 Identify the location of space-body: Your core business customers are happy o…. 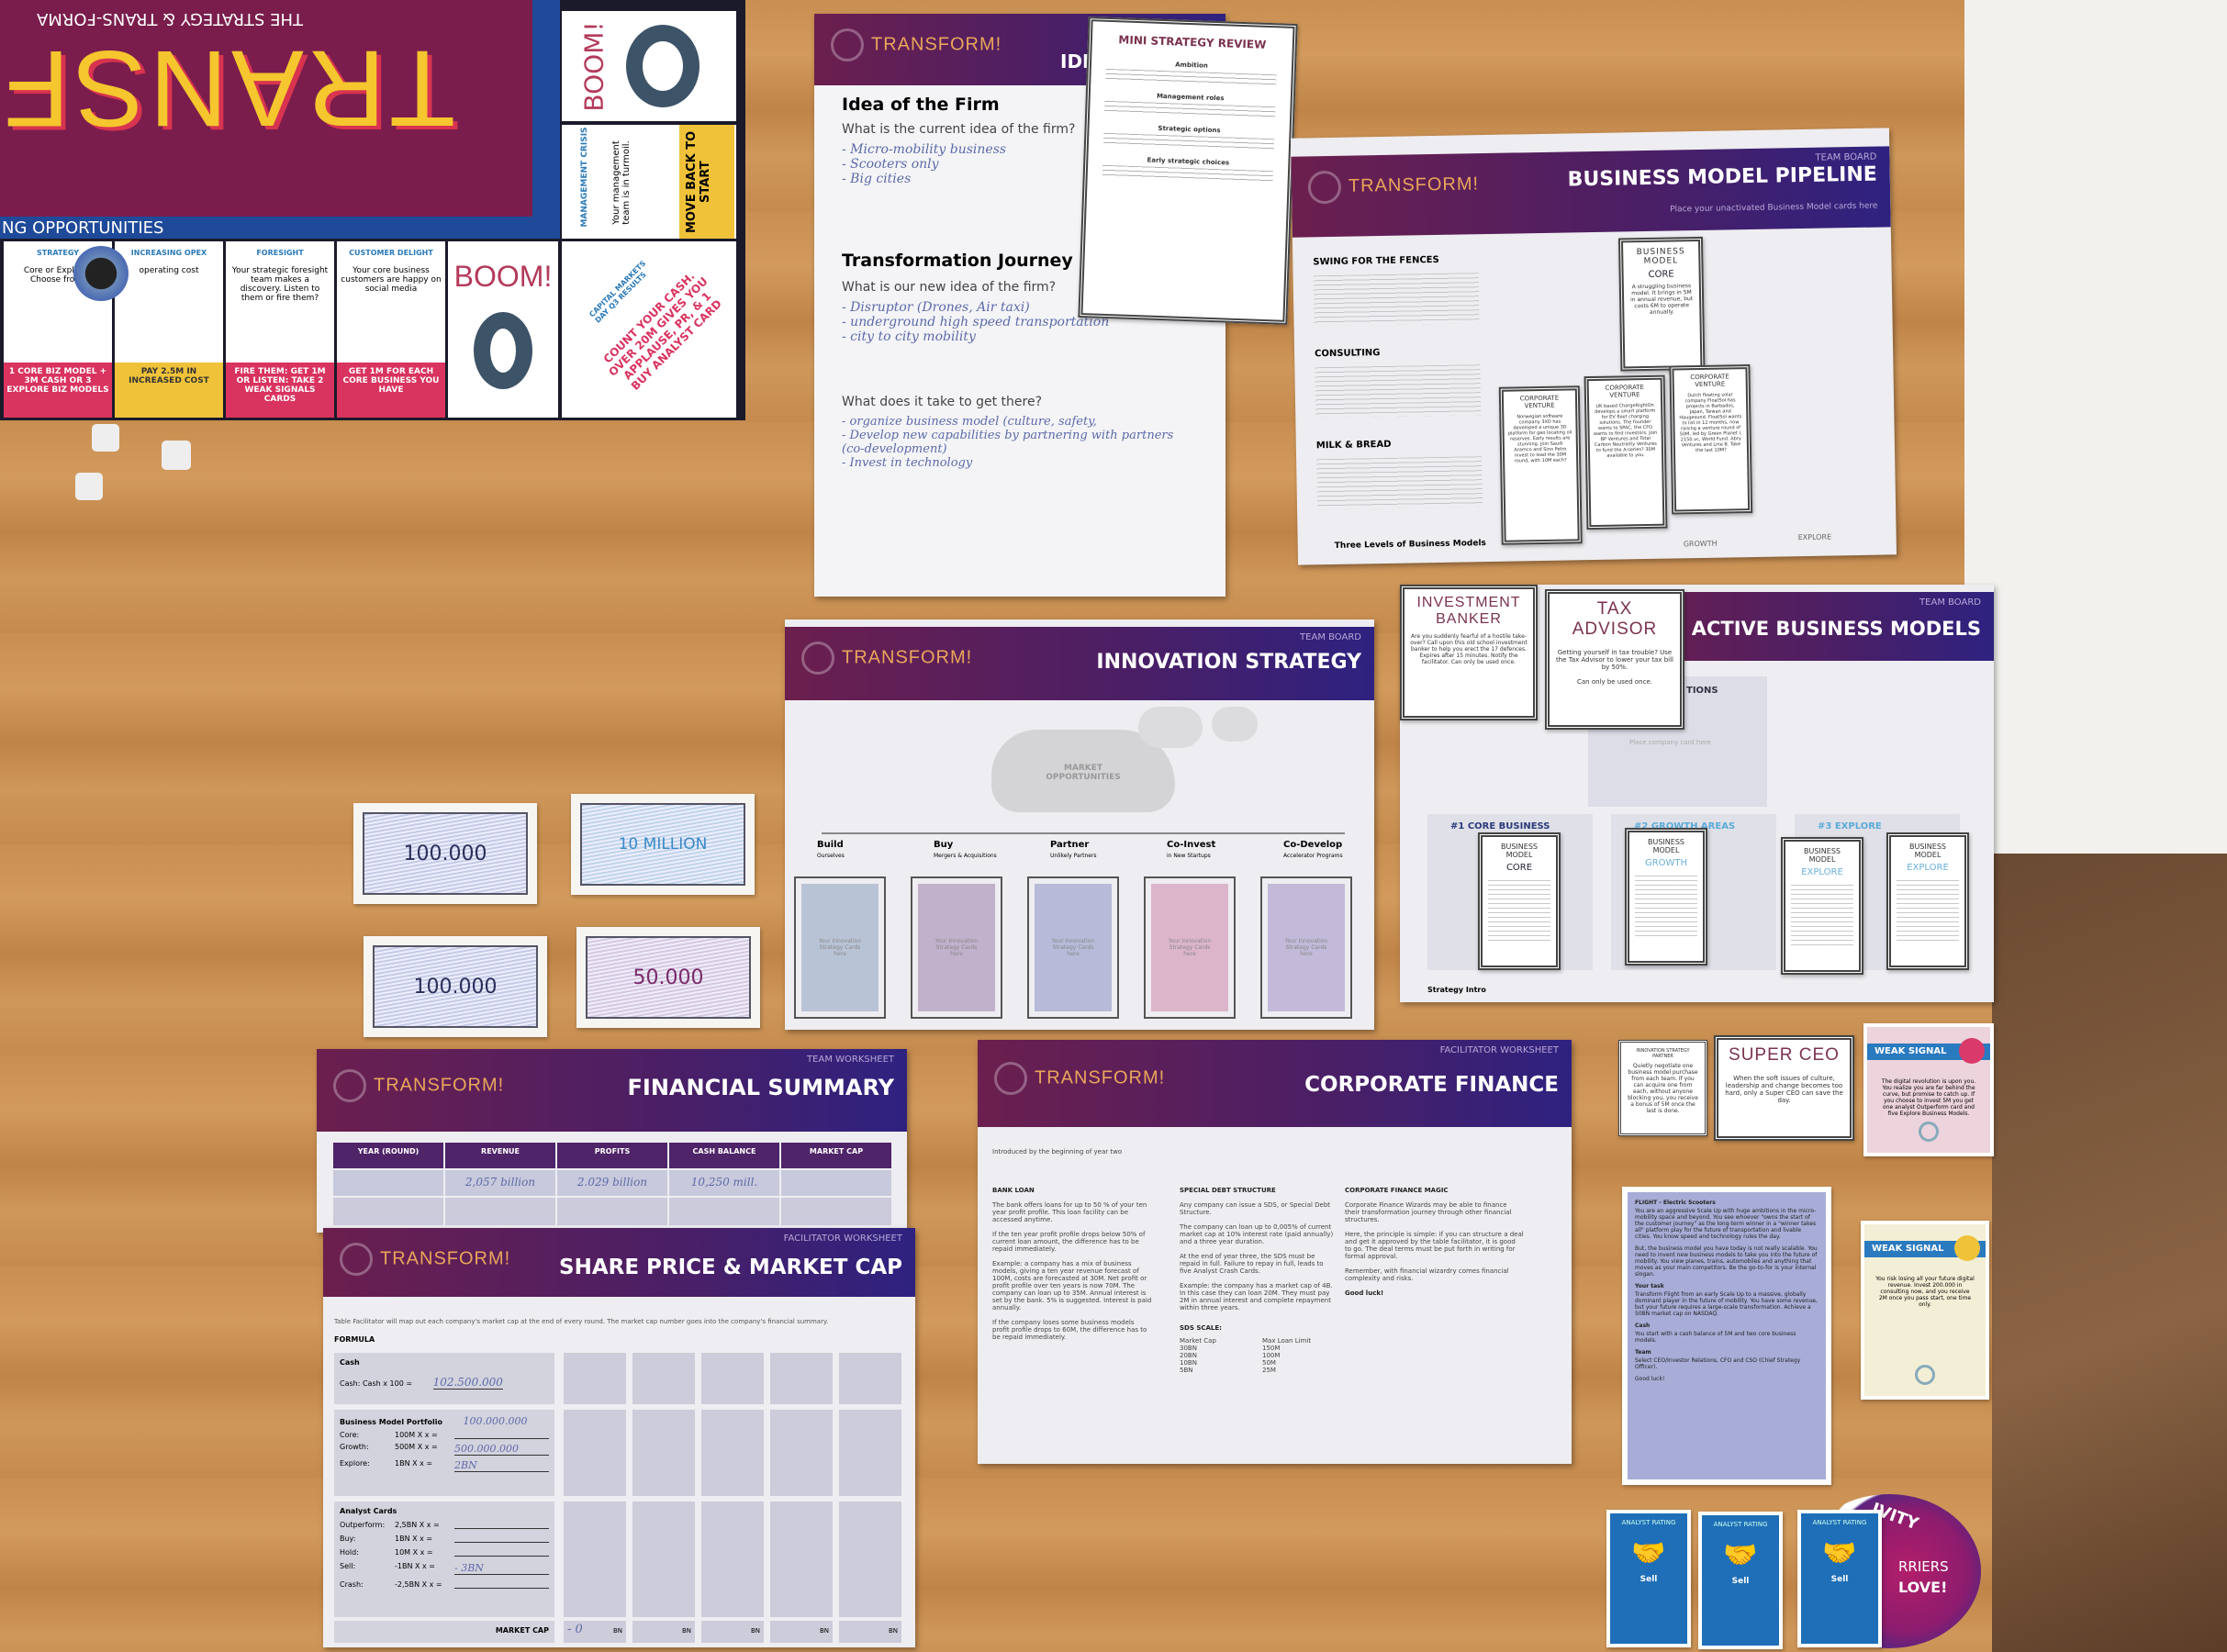
(391, 280).